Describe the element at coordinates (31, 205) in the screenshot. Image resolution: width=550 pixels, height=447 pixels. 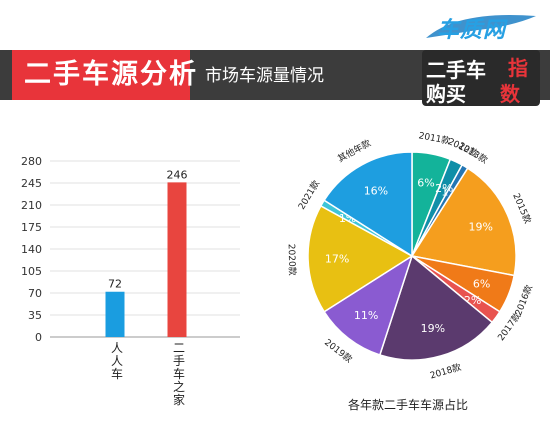
I see `y-tick-label: 210` at that location.